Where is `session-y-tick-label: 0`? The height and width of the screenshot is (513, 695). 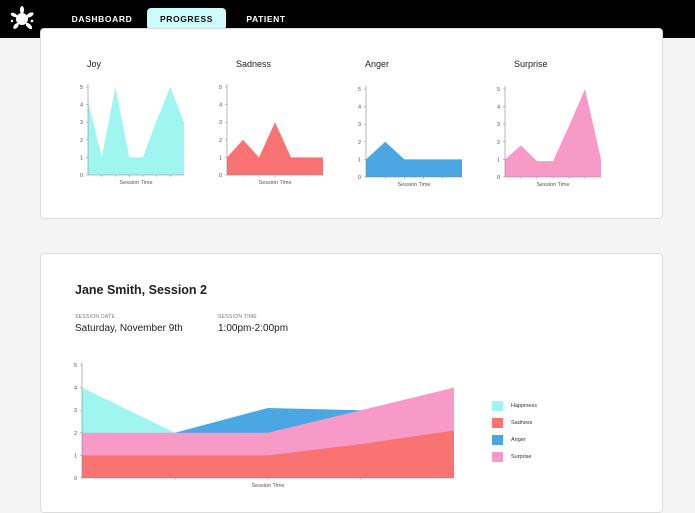 session-y-tick-label: 0 is located at coordinates (75, 479).